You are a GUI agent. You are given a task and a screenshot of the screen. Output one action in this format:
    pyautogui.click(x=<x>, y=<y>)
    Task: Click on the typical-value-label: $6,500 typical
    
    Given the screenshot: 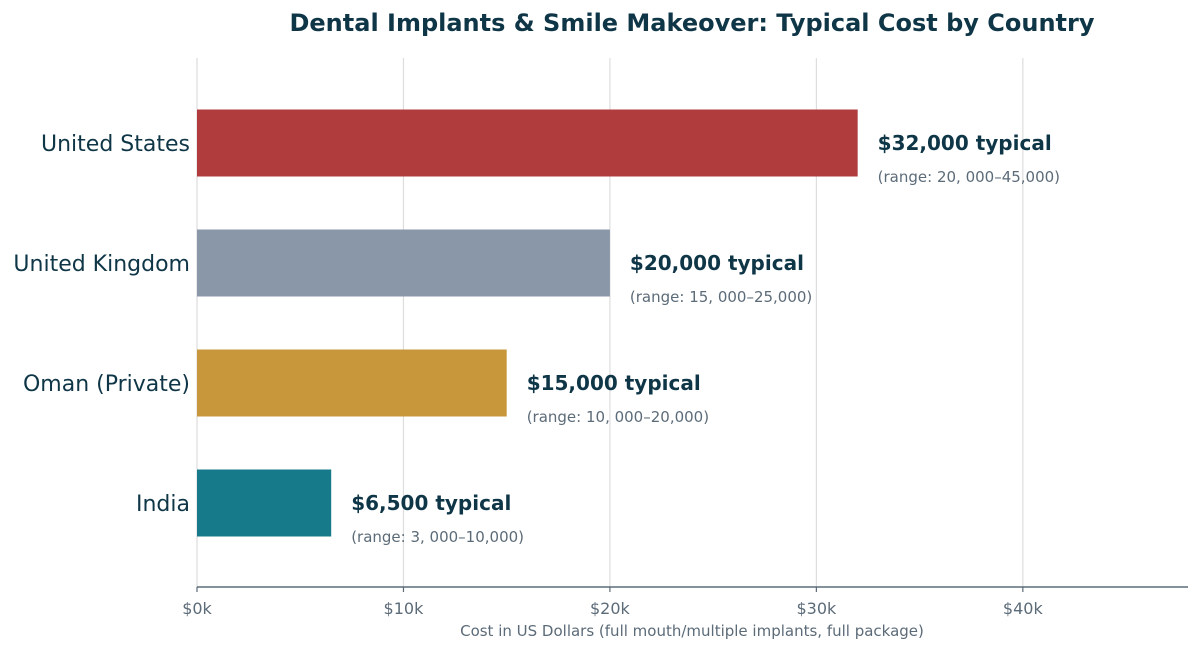 What is the action you would take?
    pyautogui.click(x=431, y=503)
    